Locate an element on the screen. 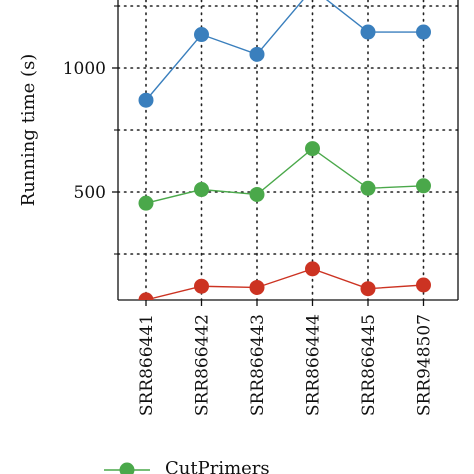  x-tick-label: SRR948507 is located at coordinates (425, 365).